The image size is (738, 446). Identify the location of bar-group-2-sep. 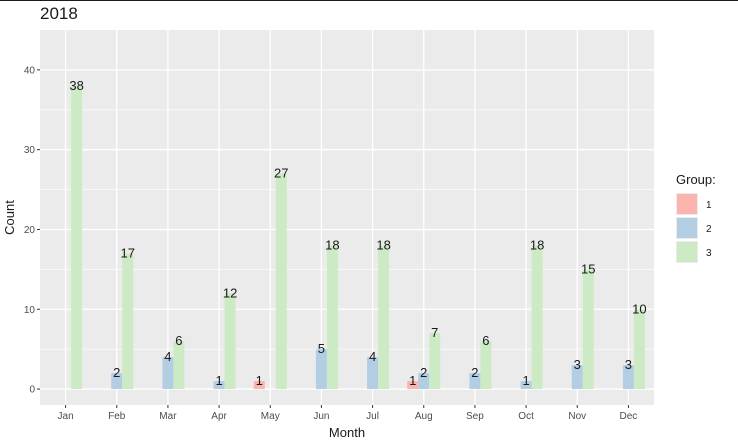
(475, 381).